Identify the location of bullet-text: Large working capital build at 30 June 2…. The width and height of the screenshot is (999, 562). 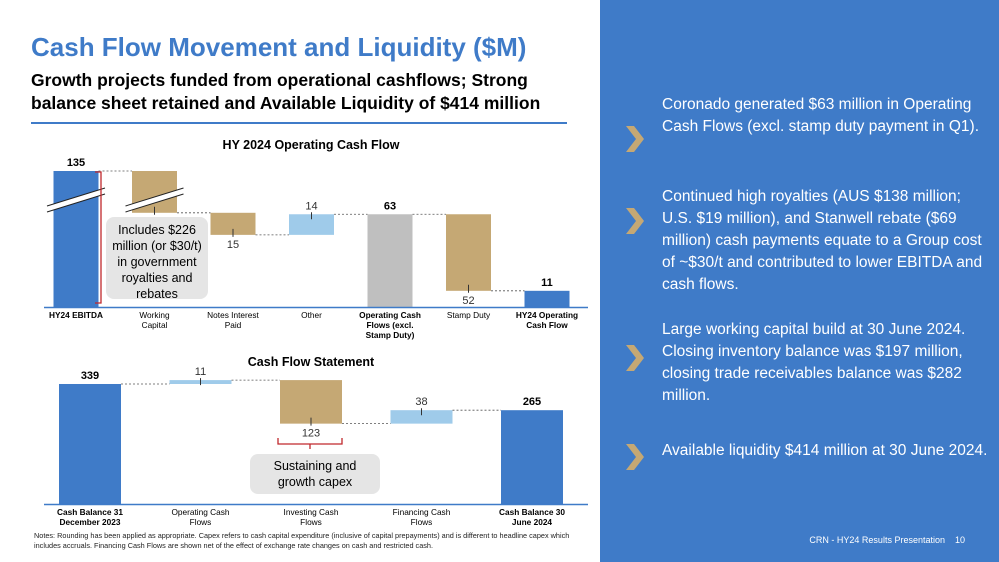
(814, 362).